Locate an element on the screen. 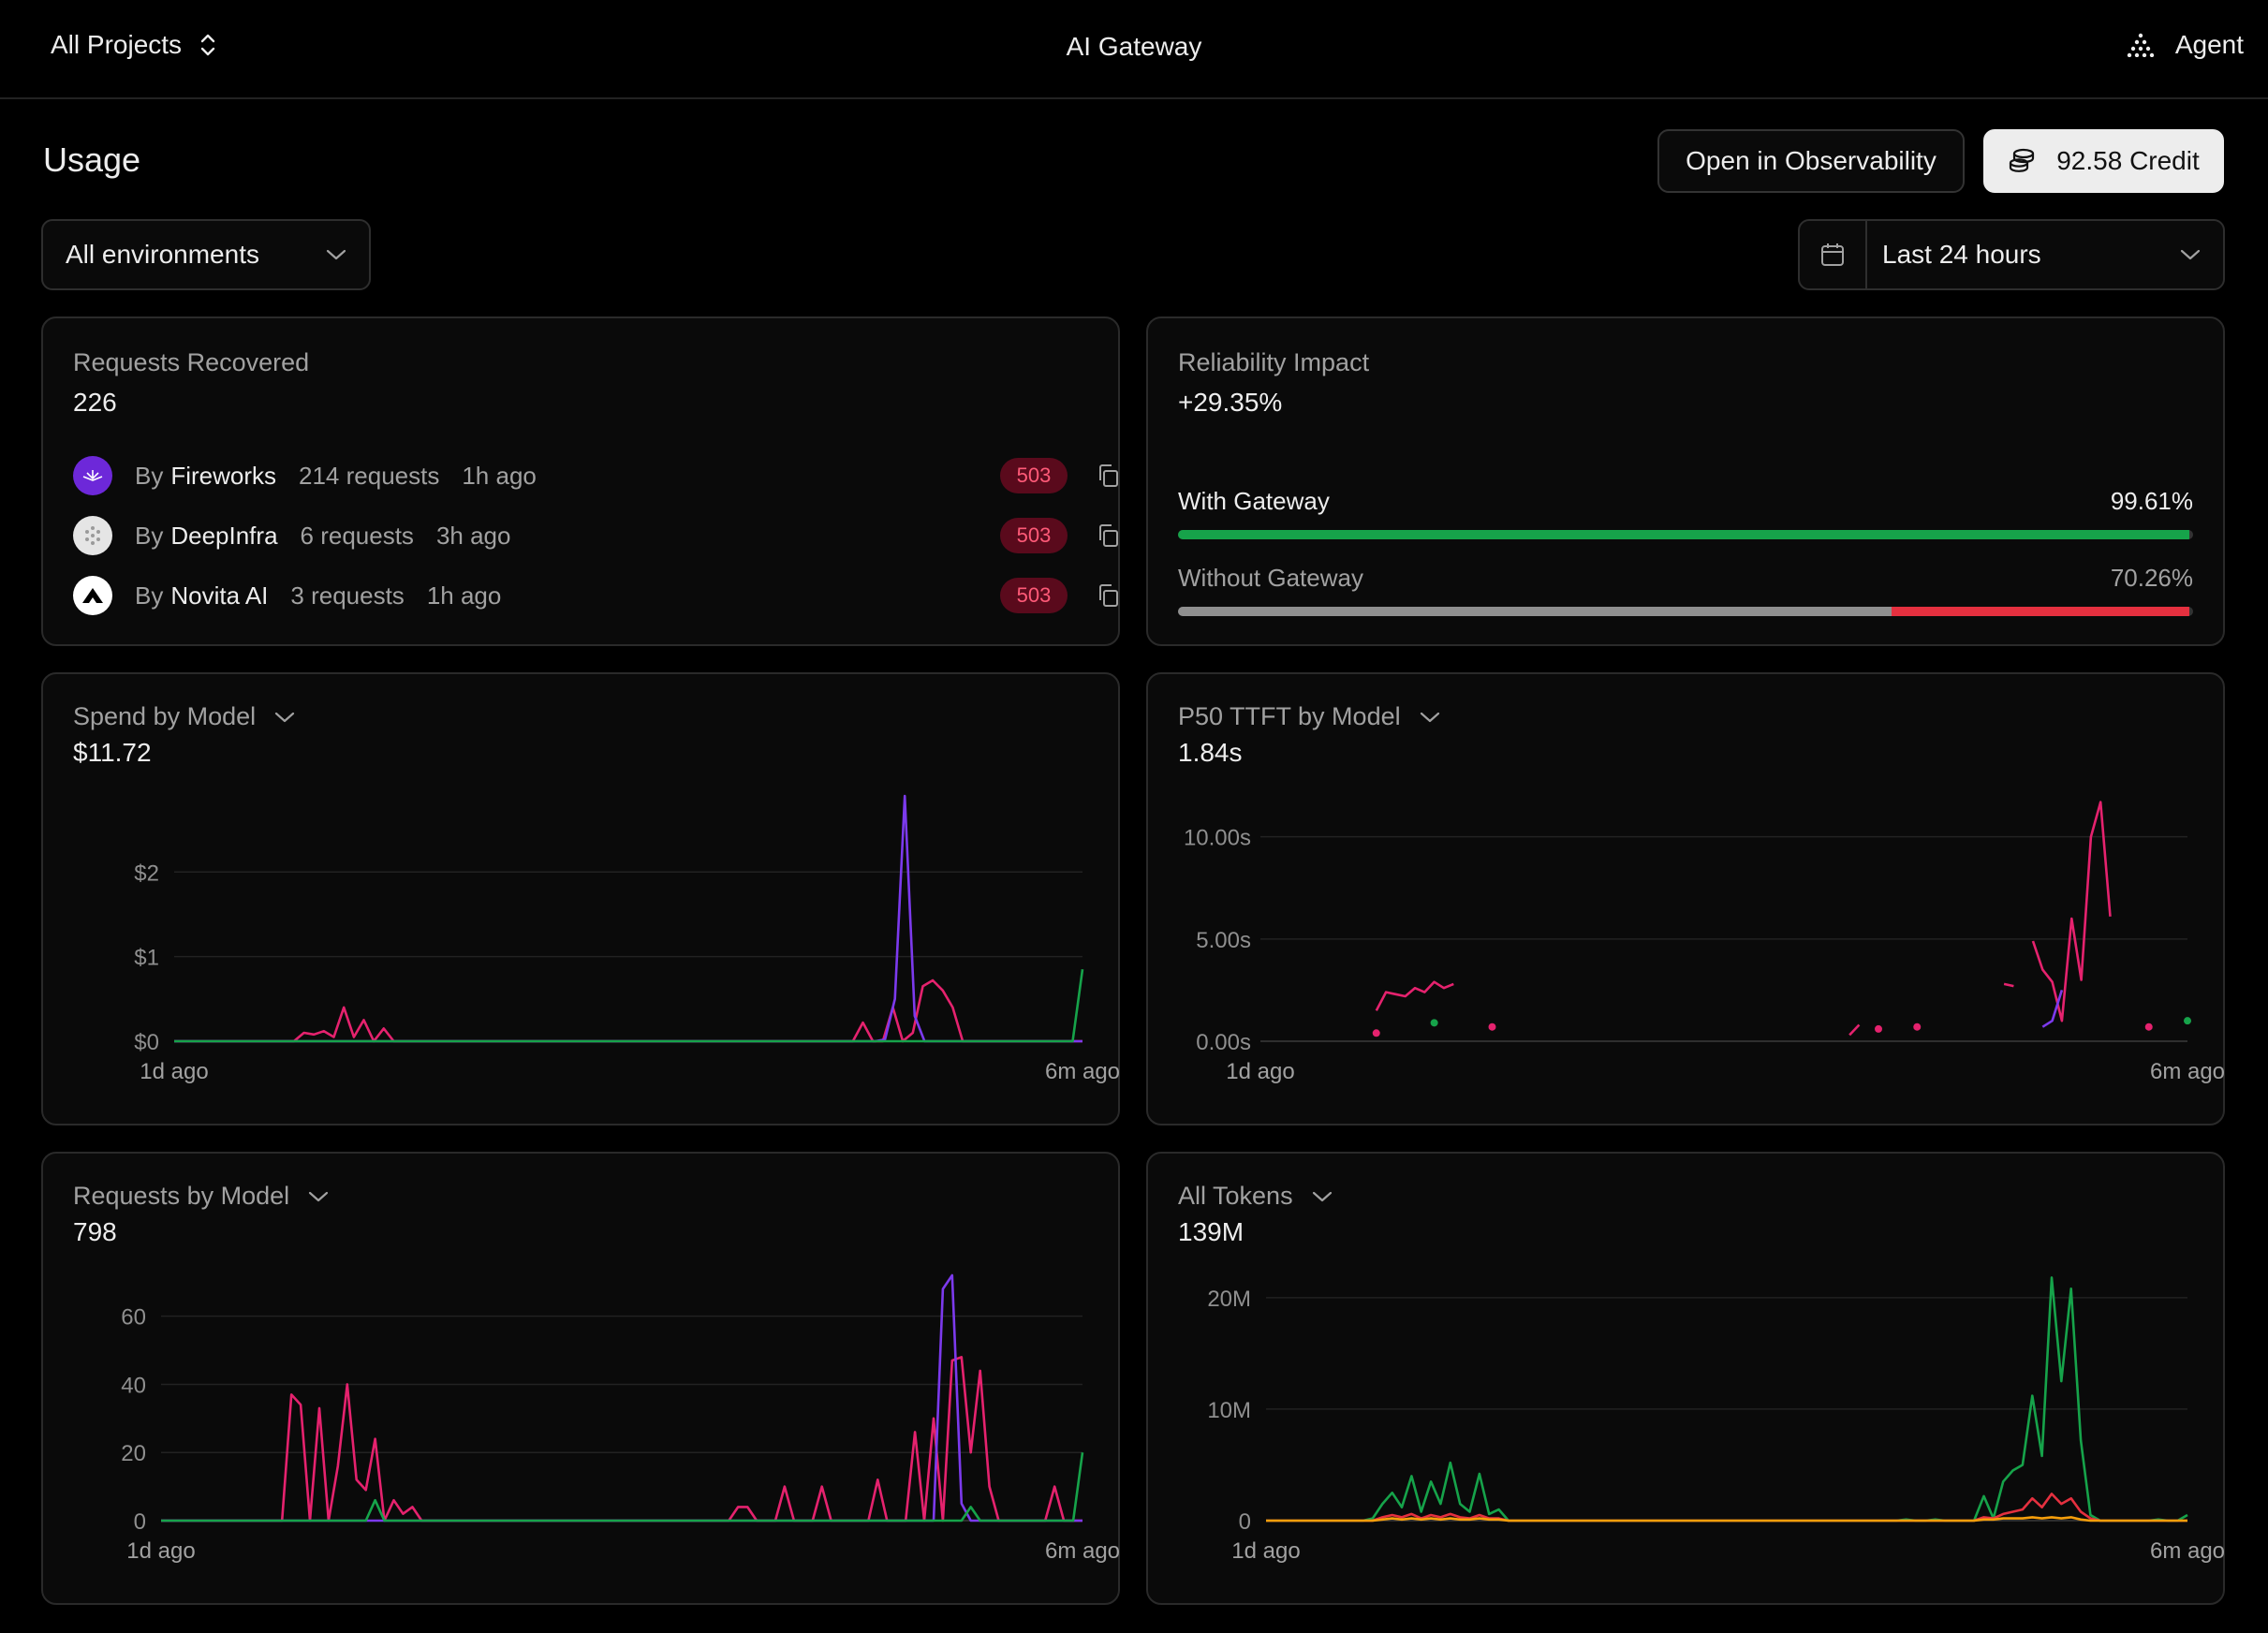 The height and width of the screenshot is (1633, 2268). chart-total: 139M is located at coordinates (1211, 1232).